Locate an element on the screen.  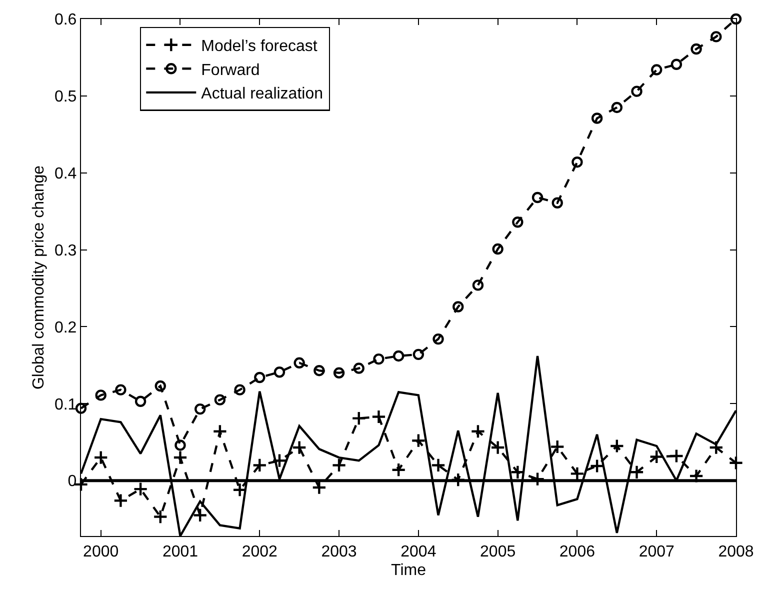
x-axis-title: Time is located at coordinates (408, 570).